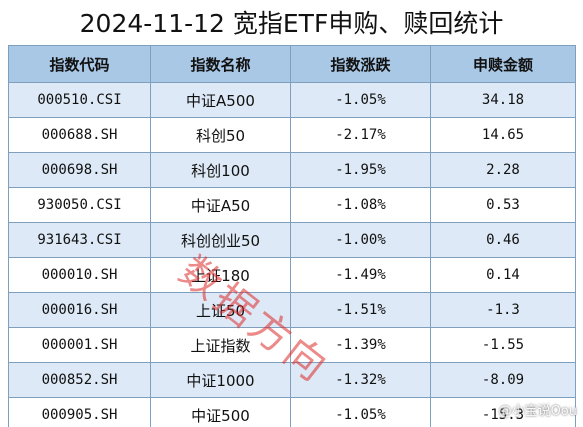 Image resolution: width=583 pixels, height=427 pixels. What do you see at coordinates (79, 170) in the screenshot?
I see `table-cell: 000698.SH` at bounding box center [79, 170].